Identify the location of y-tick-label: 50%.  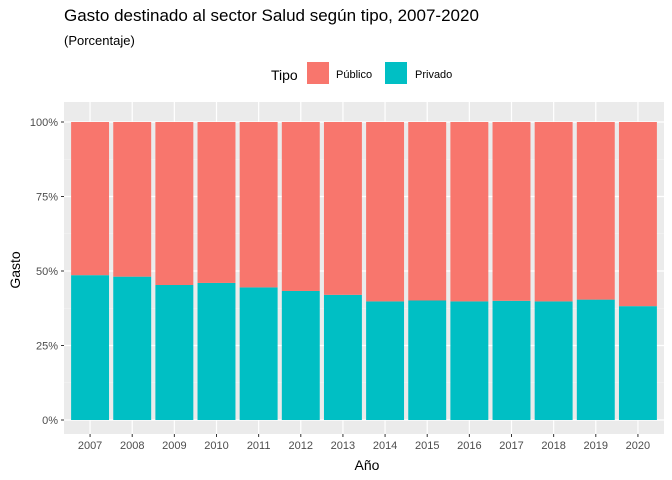
(47, 272).